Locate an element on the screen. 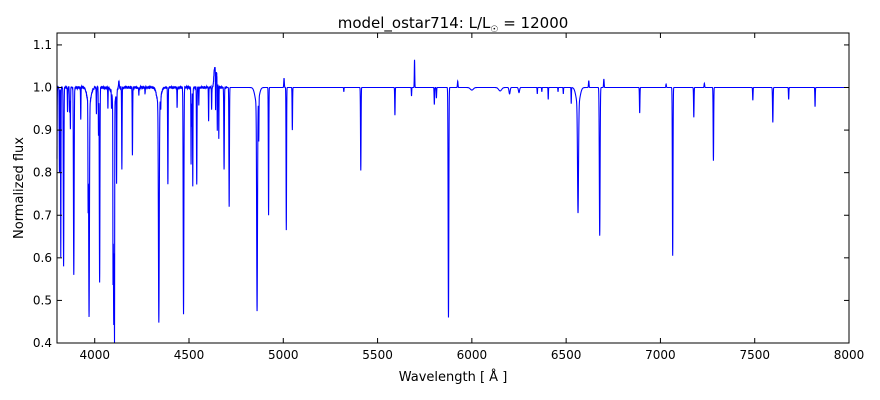 The width and height of the screenshot is (880, 400). y-tick-label: 1.0 is located at coordinates (42, 88).